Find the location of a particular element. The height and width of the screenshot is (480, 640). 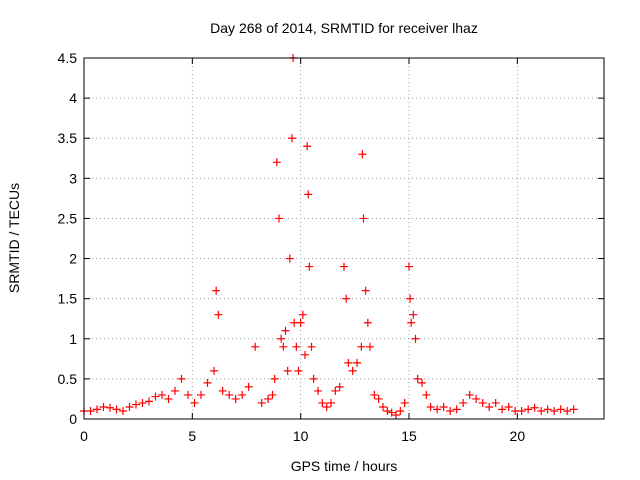

x-tick-label: 15 is located at coordinates (409, 436).